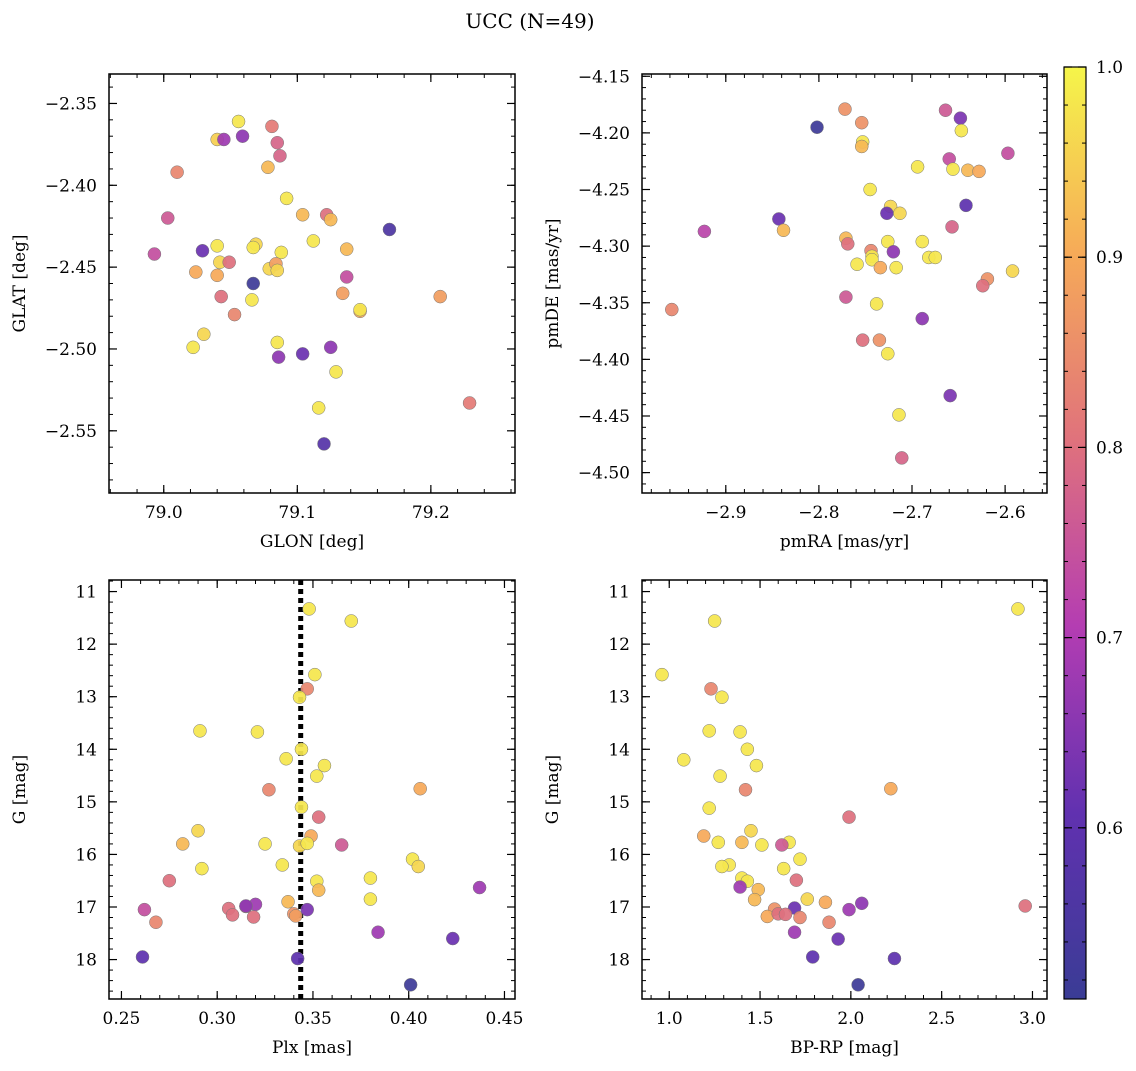 The width and height of the screenshot is (1136, 1071). What do you see at coordinates (604, 474) in the screenshot?
I see `y-tick-label: −4.50` at bounding box center [604, 474].